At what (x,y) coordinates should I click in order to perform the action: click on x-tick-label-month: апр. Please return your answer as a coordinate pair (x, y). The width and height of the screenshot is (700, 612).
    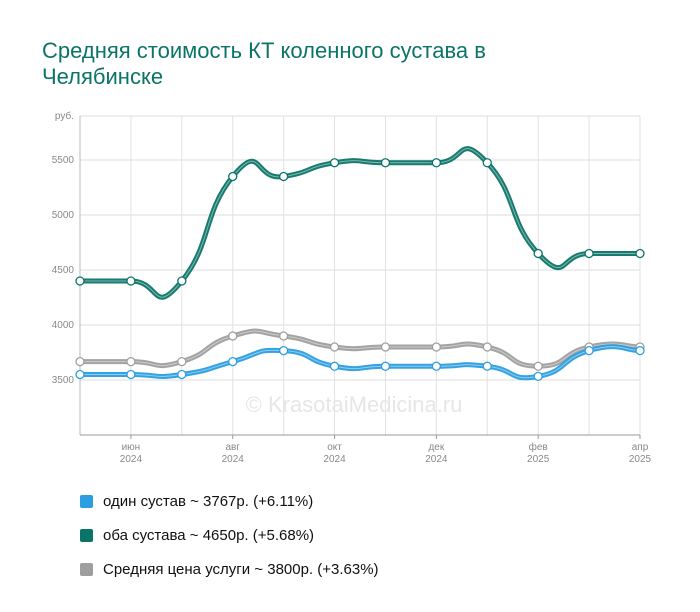
    Looking at the image, I should click on (640, 447).